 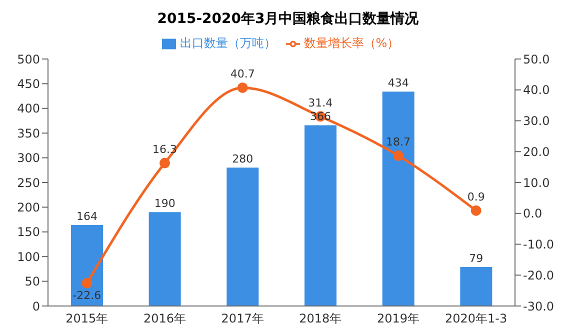 What do you see at coordinates (536, 151) in the screenshot?
I see `y2-tick-label: 20.0` at bounding box center [536, 151].